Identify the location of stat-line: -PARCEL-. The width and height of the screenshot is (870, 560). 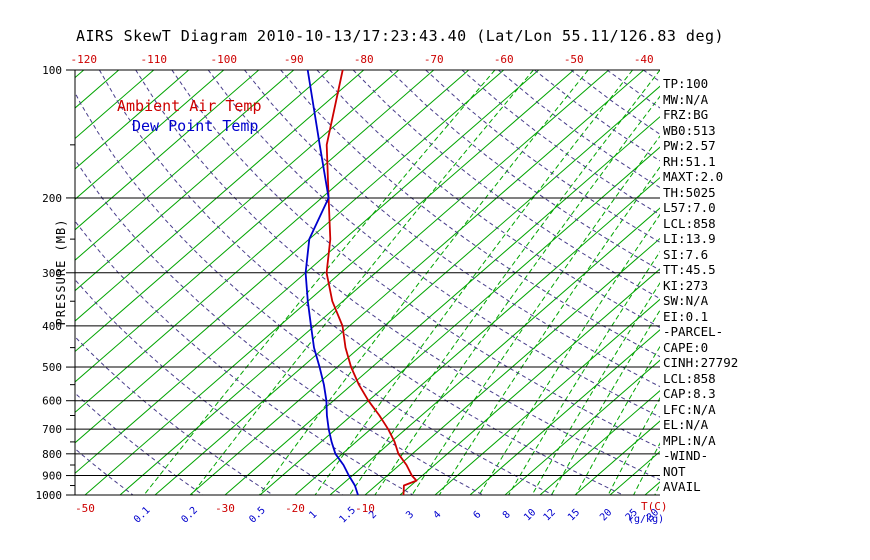
(693, 331).